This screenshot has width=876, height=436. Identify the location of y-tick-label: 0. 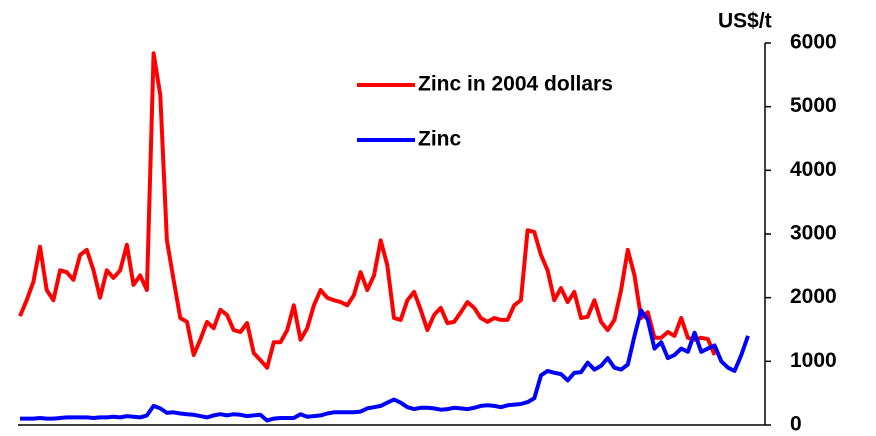
(796, 424).